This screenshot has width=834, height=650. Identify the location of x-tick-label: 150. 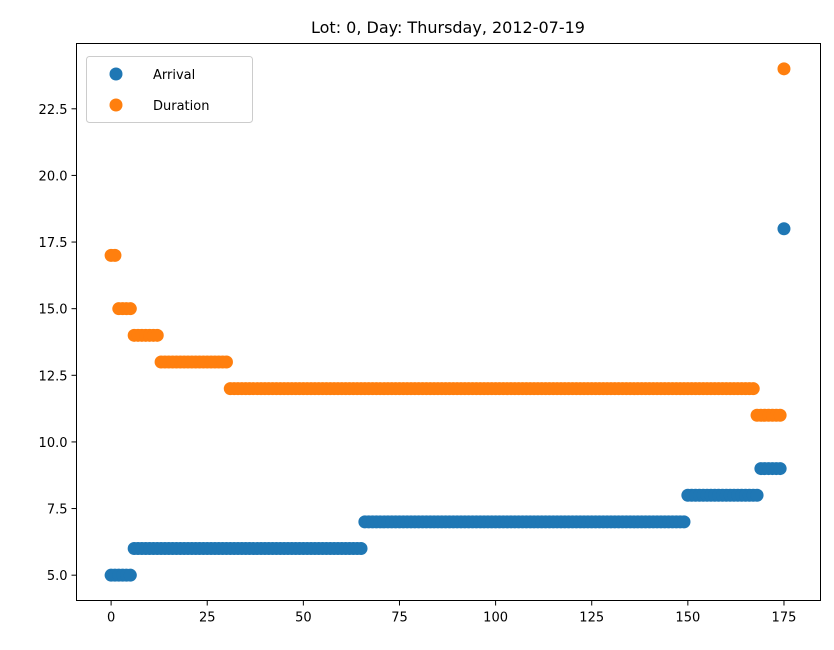
(687, 618).